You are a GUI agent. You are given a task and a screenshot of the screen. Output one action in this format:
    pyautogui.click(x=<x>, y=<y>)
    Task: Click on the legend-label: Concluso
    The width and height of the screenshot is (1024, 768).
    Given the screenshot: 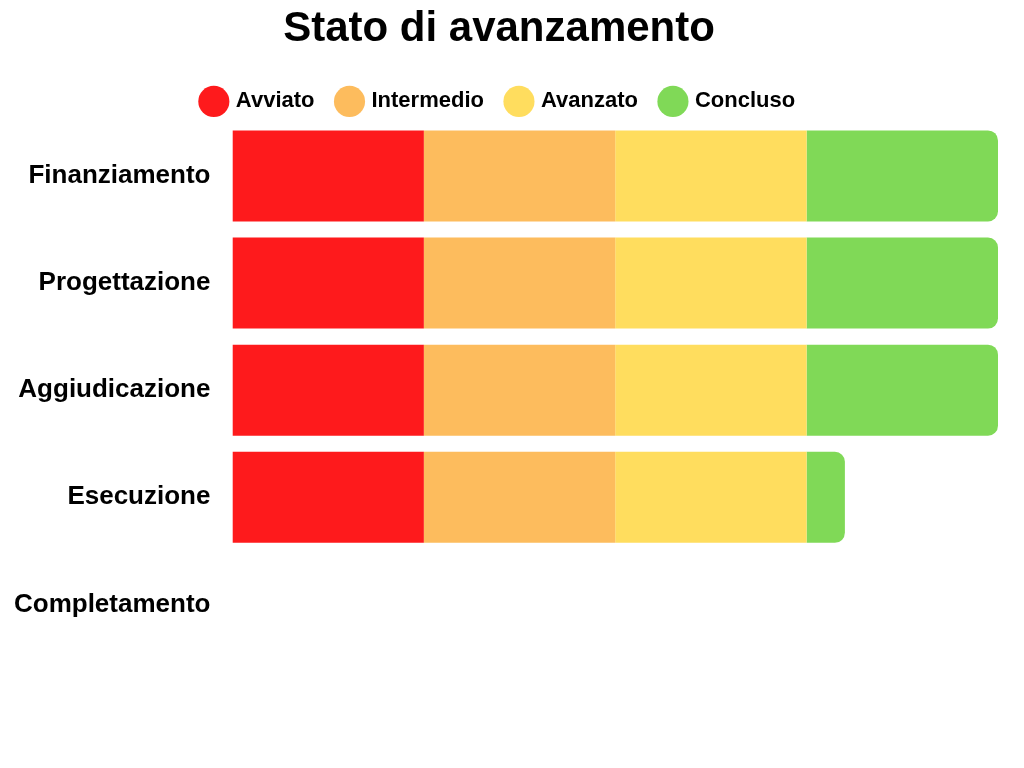 What is the action you would take?
    pyautogui.click(x=745, y=100)
    